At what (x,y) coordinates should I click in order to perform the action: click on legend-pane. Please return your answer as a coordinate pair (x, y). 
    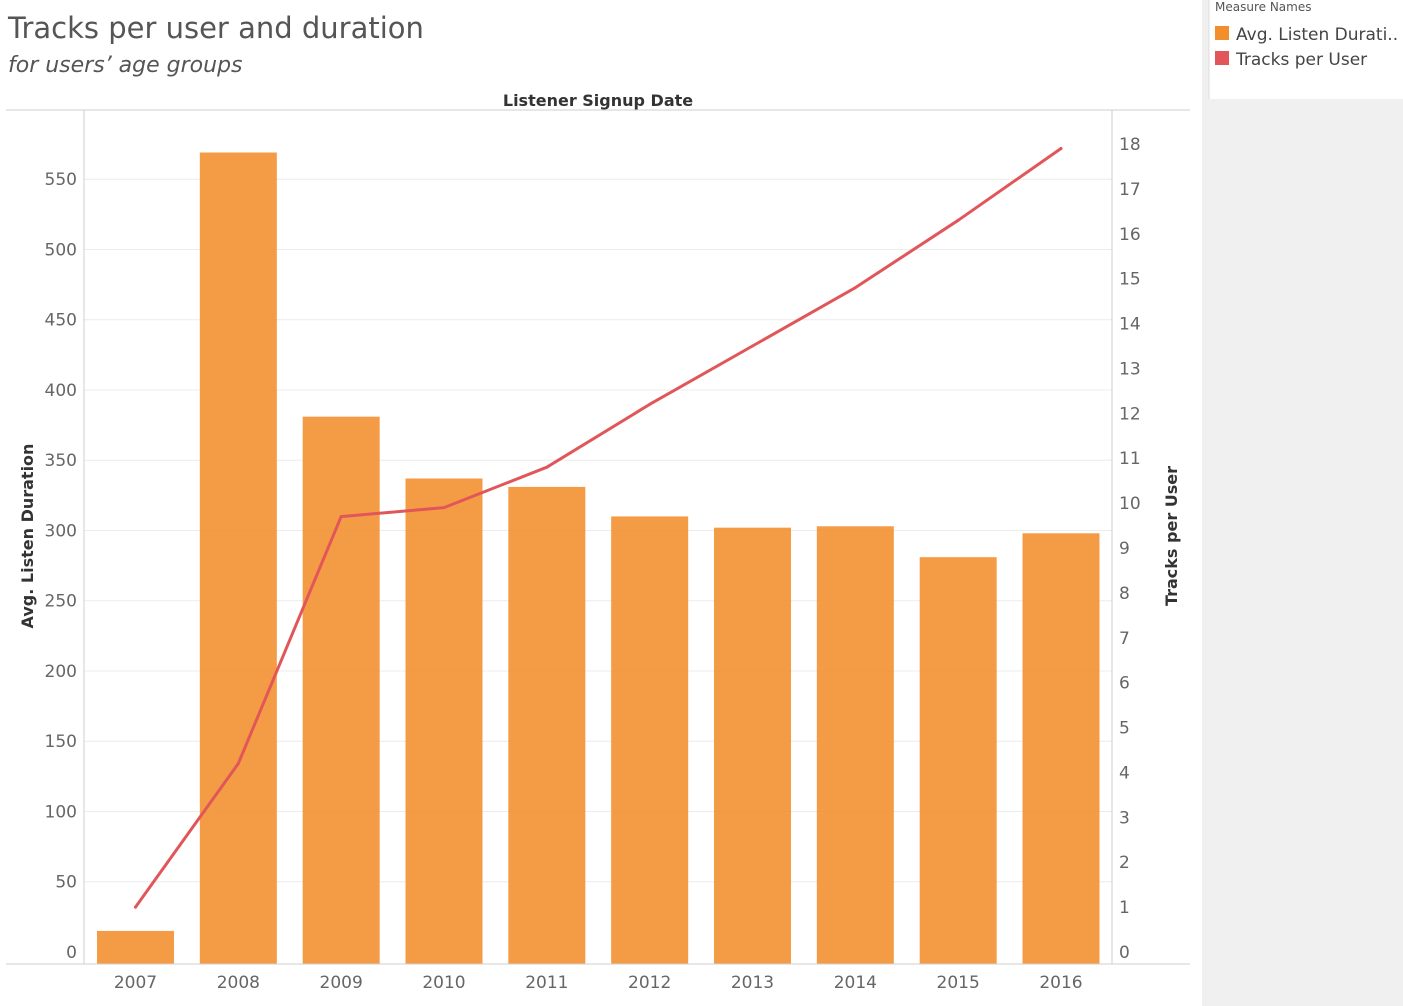
    Looking at the image, I should click on (1302, 503).